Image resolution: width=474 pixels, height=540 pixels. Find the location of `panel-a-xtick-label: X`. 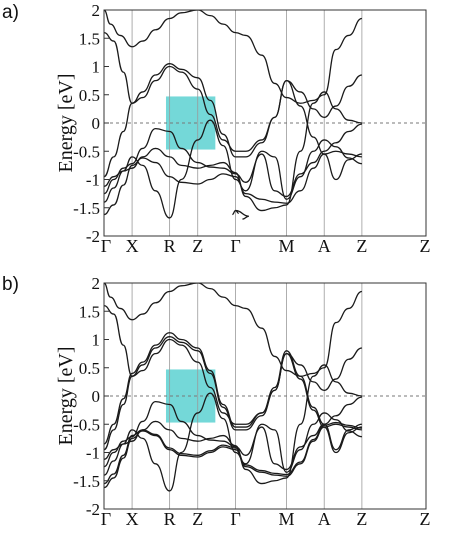

panel-a-xtick-label: X is located at coordinates (132, 246).